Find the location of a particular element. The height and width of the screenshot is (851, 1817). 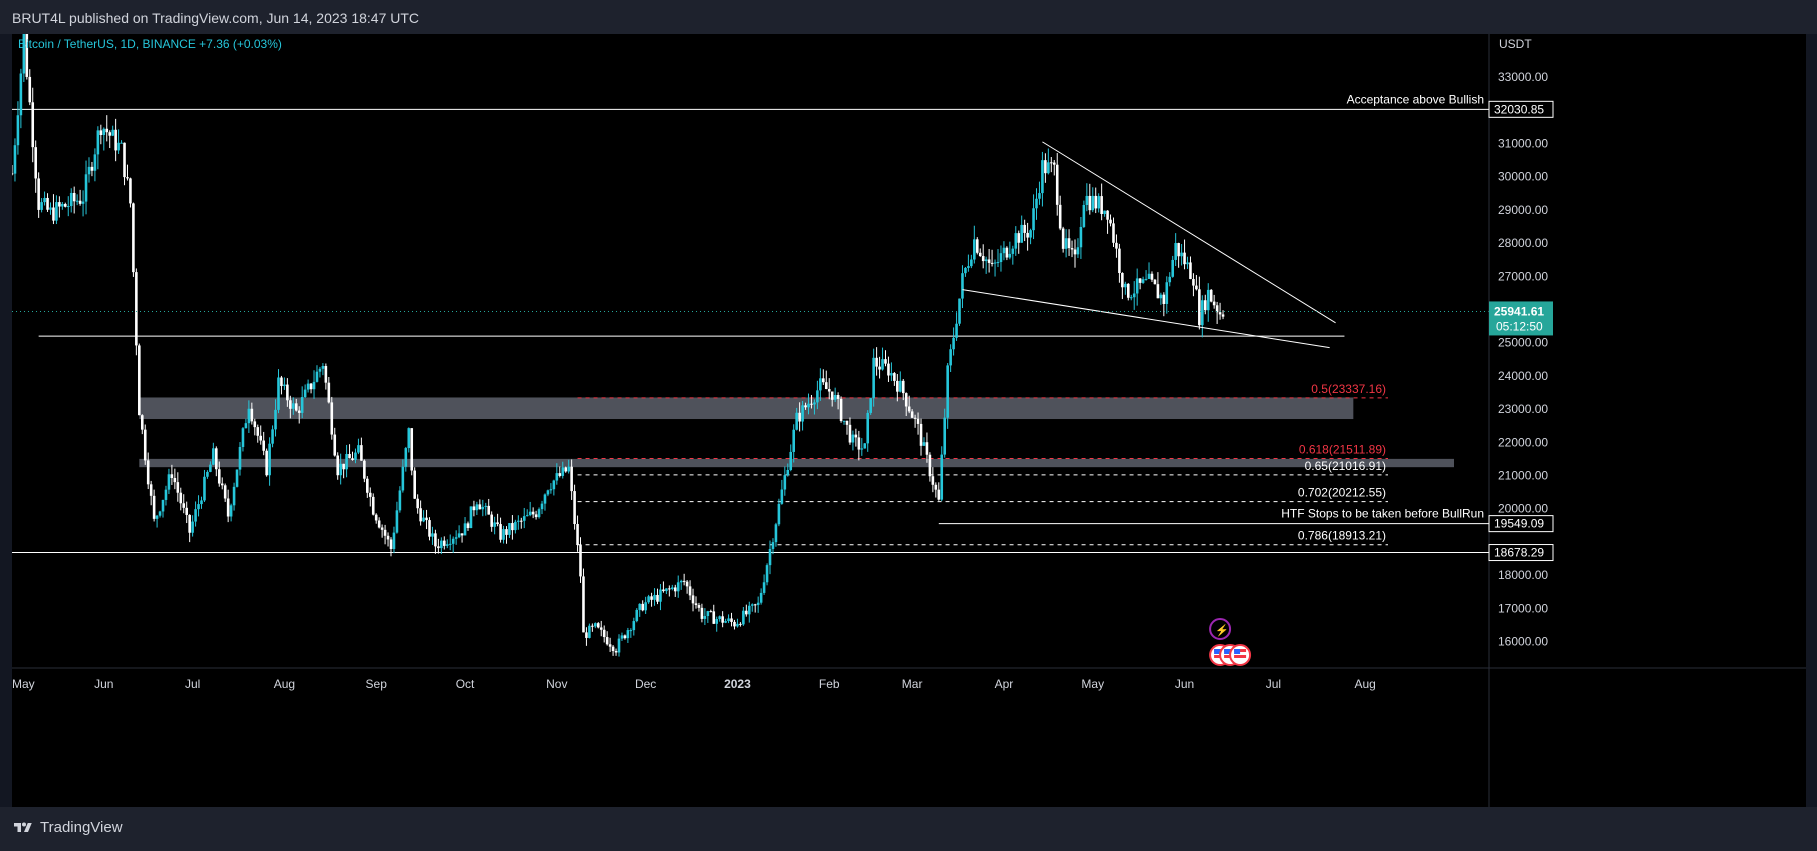

price-label: 19549.09 is located at coordinates (1519, 524).